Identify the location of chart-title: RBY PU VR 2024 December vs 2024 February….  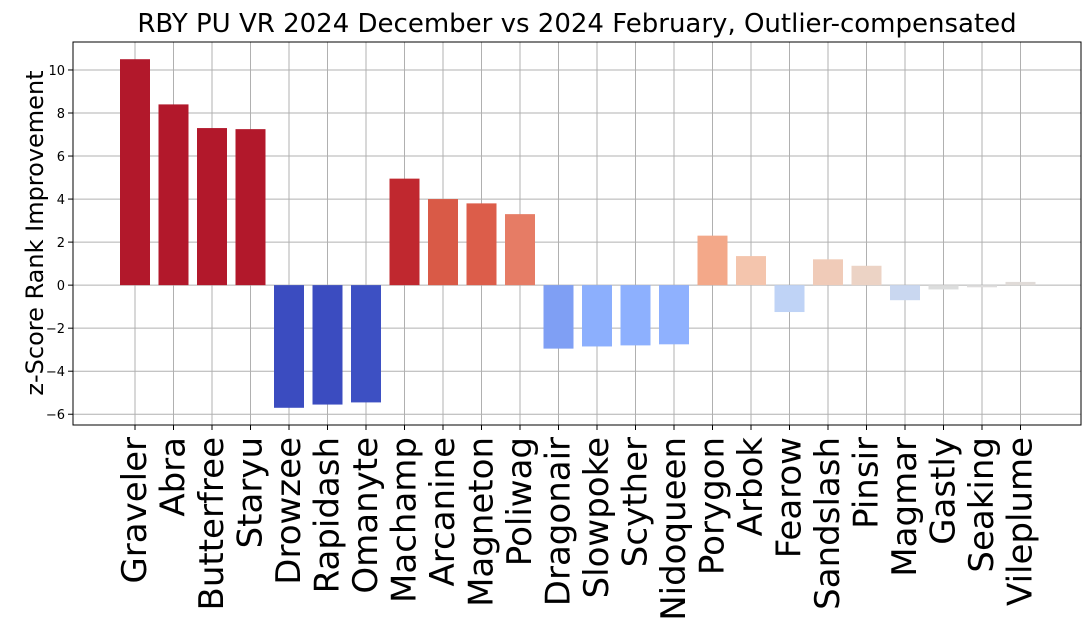
(576, 24).